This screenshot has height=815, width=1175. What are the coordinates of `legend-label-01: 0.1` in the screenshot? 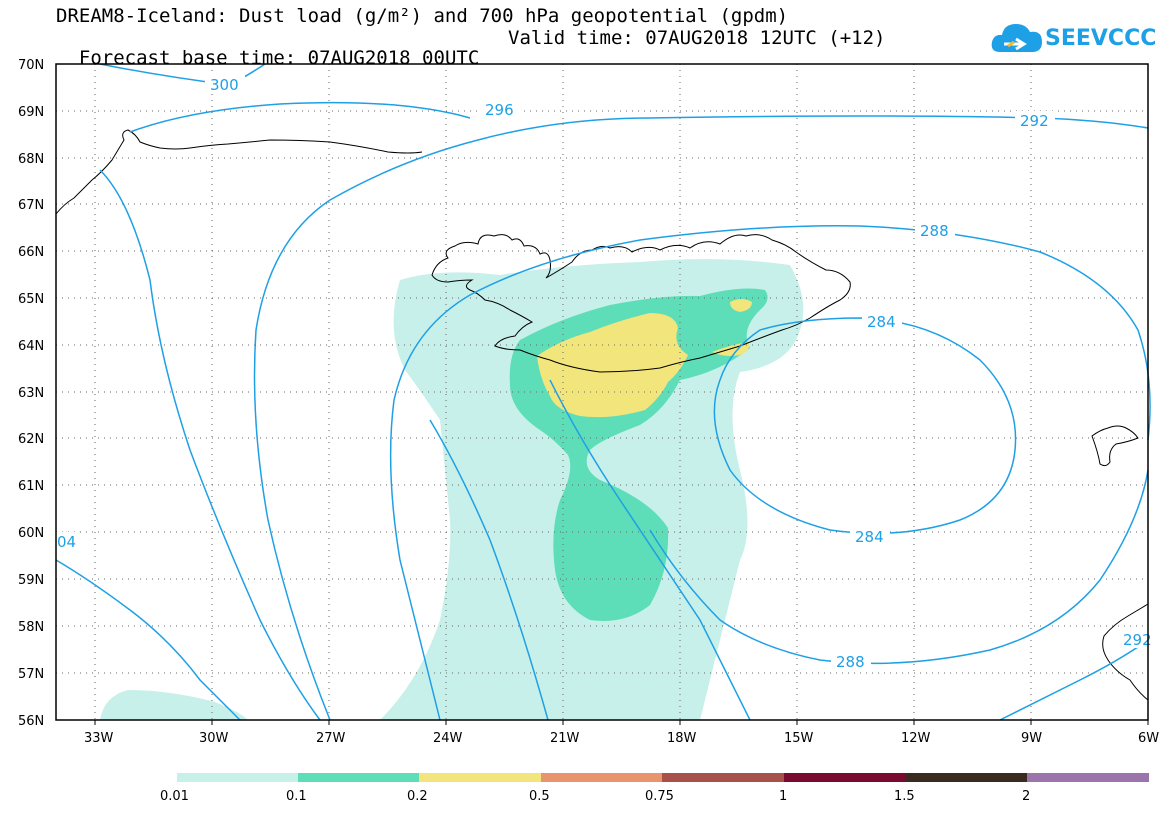 It's located at (296, 796).